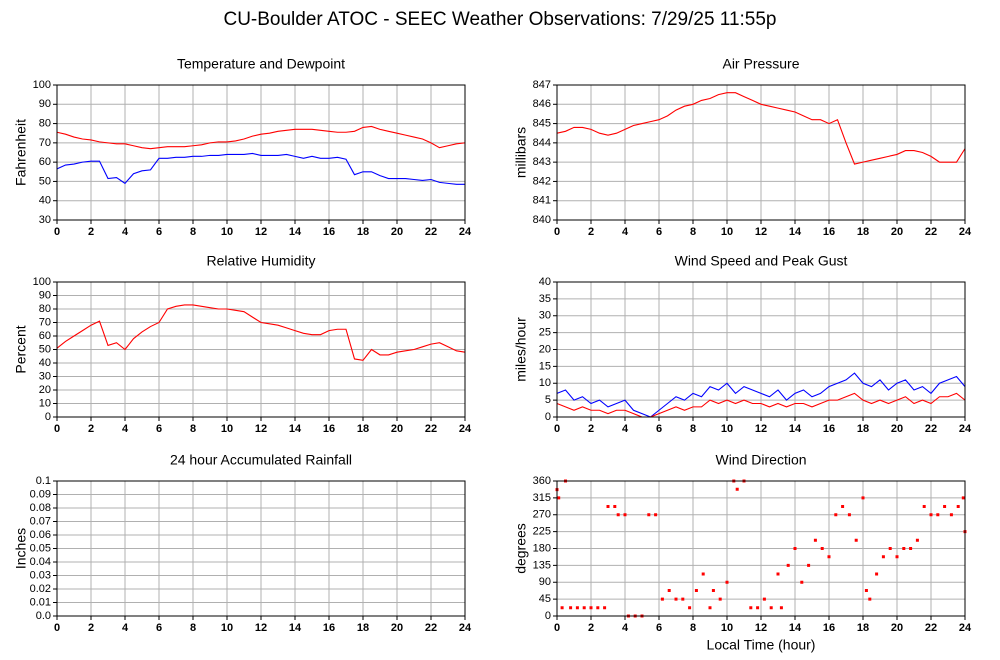 This screenshot has height=660, width=1000. Describe the element at coordinates (45, 162) in the screenshot. I see `y-tick-label: 60` at that location.